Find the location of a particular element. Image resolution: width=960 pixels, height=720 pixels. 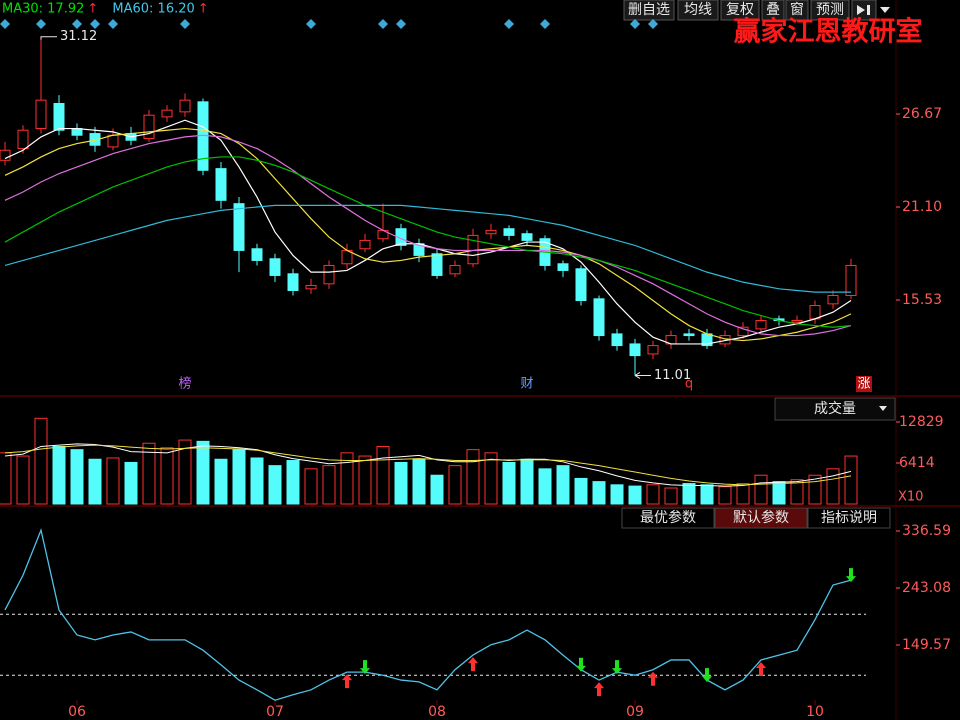

button-label: 叠 is located at coordinates (773, 10).